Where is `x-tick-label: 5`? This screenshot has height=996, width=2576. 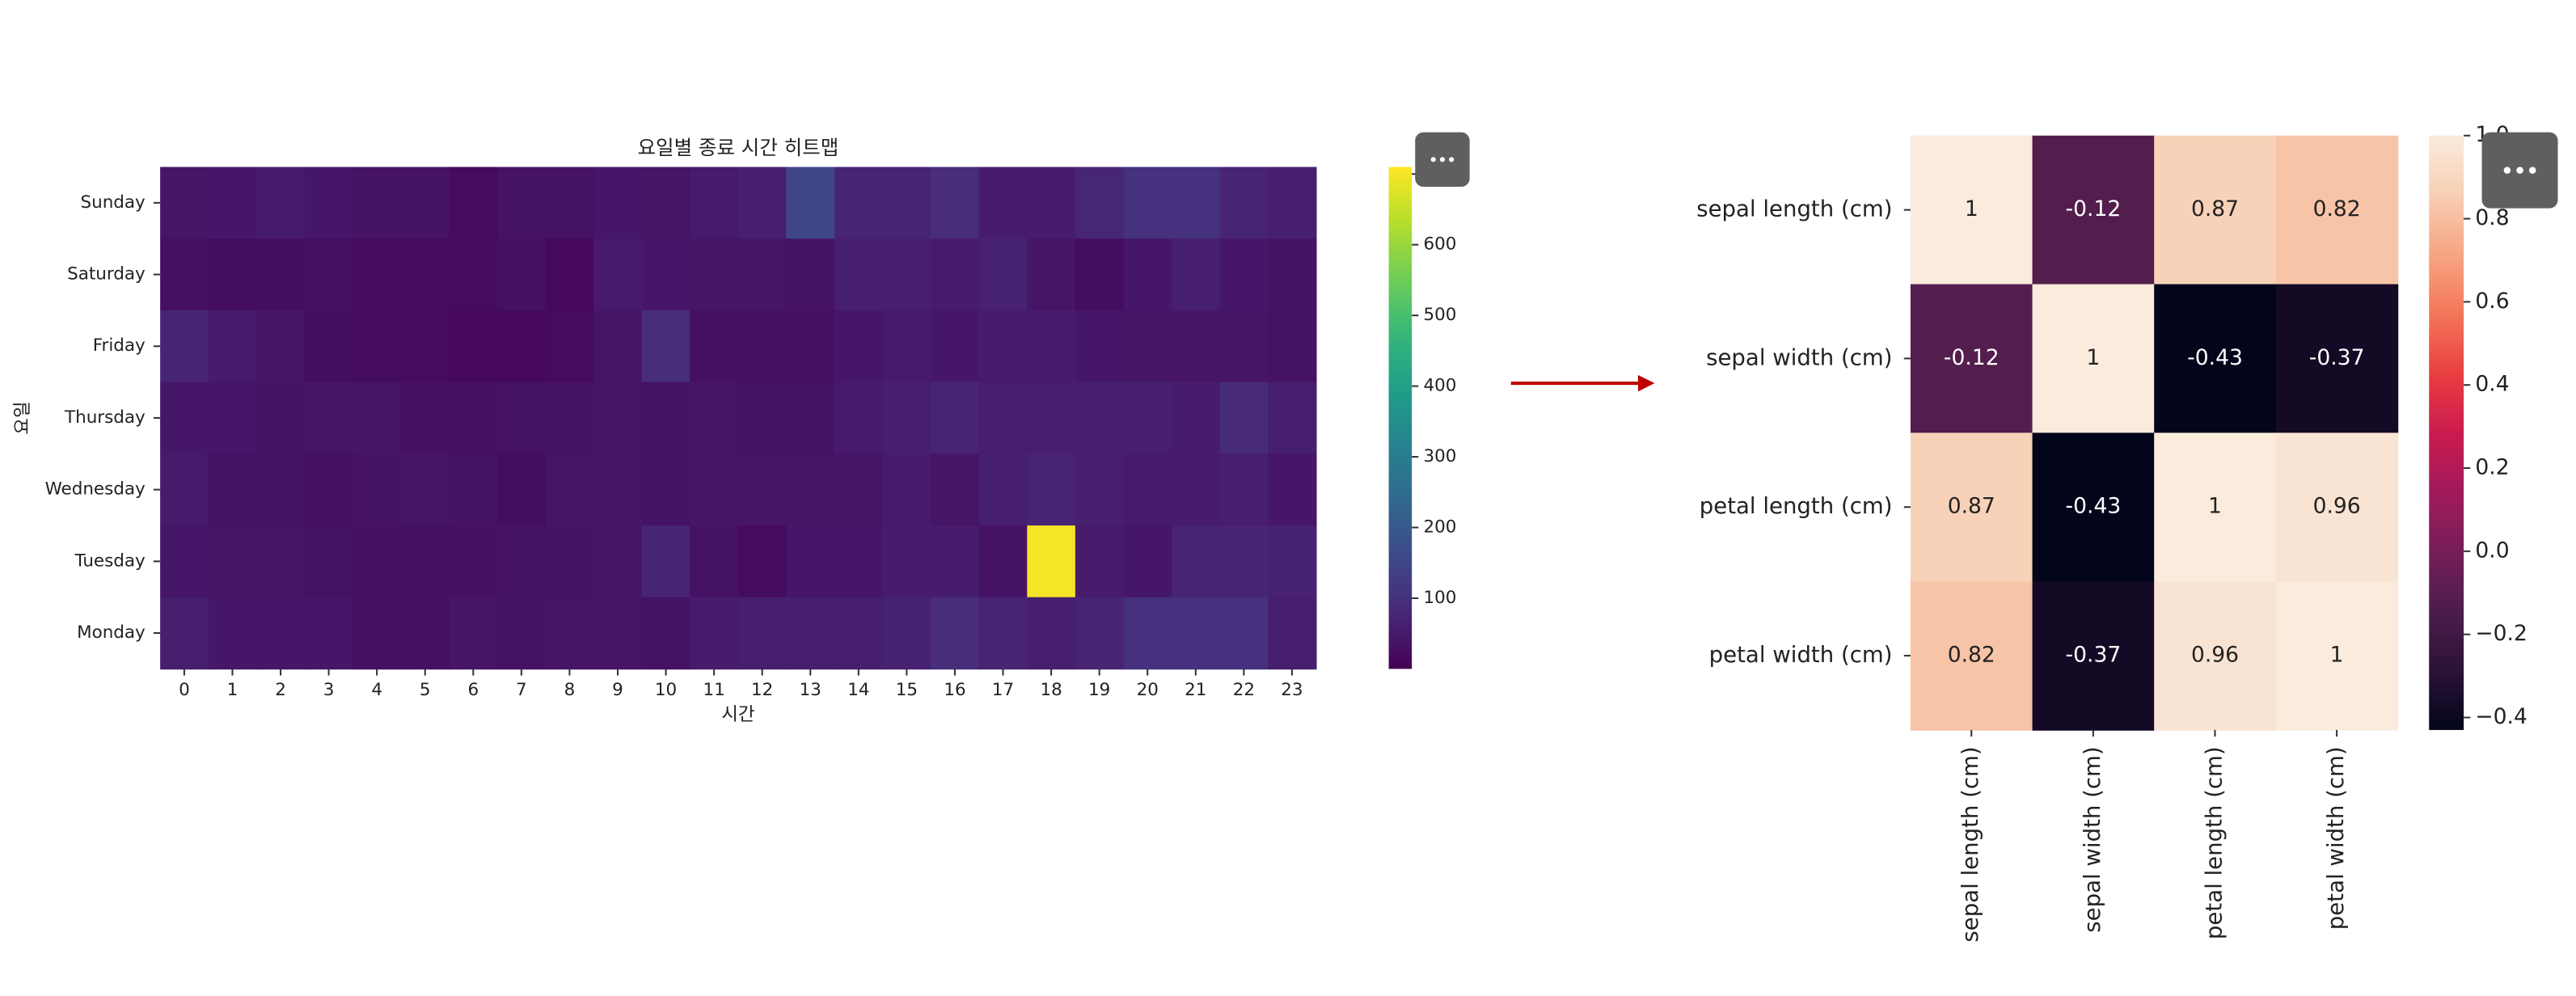 x-tick-label: 5 is located at coordinates (425, 690).